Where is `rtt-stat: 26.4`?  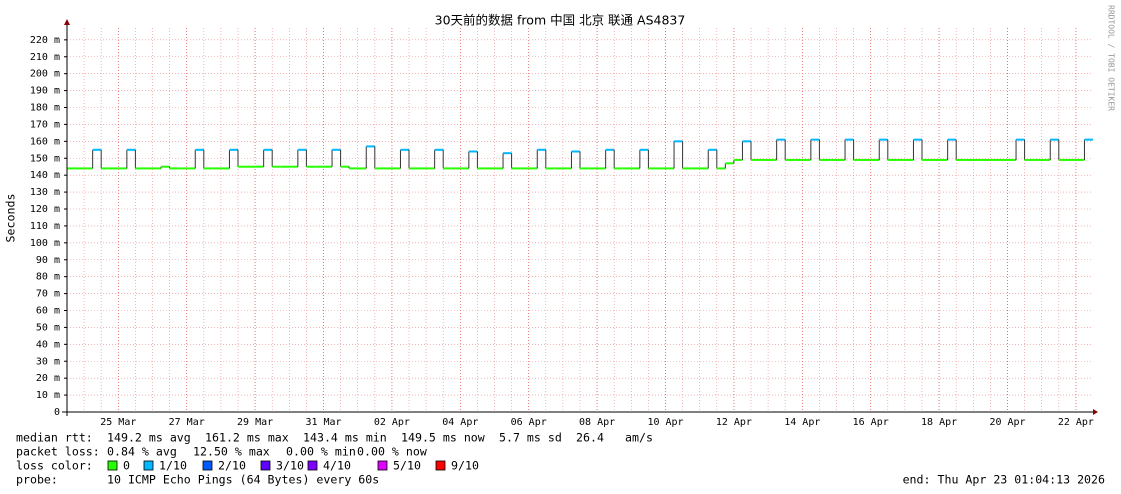 rtt-stat: 26.4 is located at coordinates (590, 438).